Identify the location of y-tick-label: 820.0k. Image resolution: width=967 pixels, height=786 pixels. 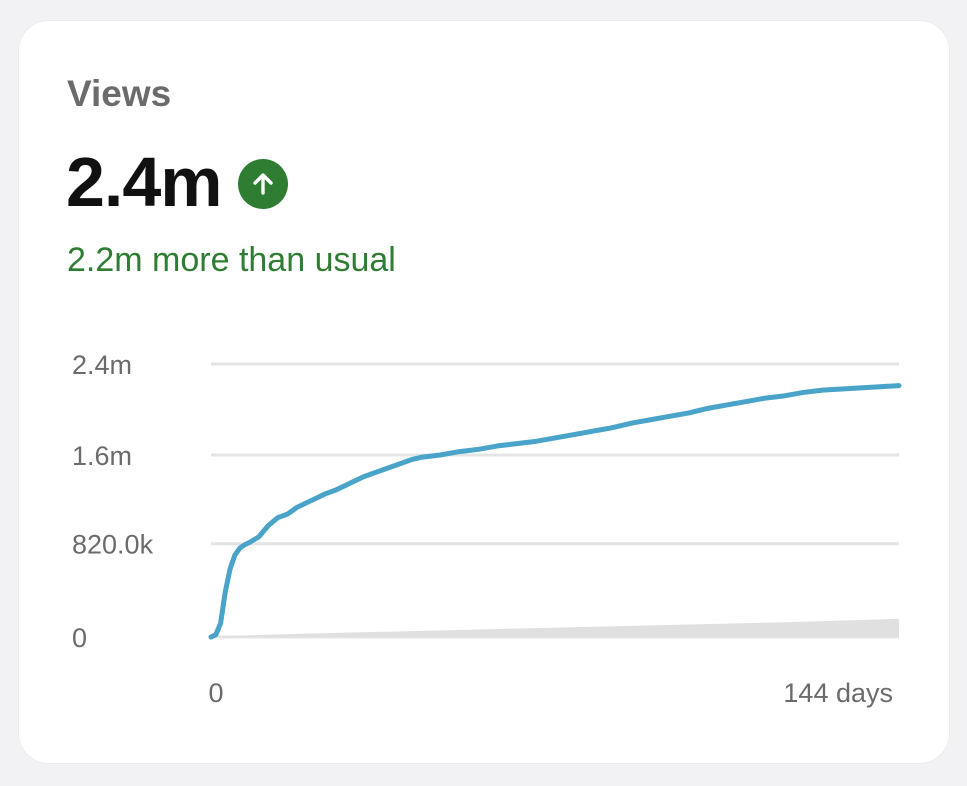
(113, 545).